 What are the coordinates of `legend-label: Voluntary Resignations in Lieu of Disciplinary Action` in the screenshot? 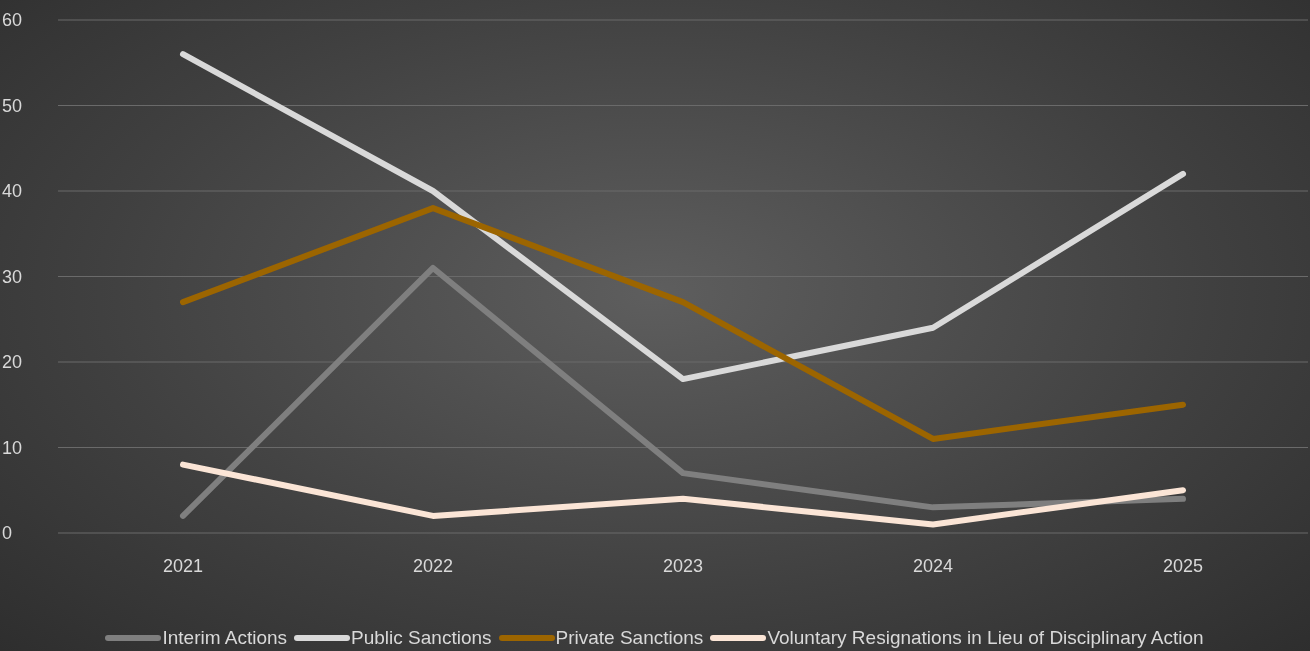 It's located at (985, 638).